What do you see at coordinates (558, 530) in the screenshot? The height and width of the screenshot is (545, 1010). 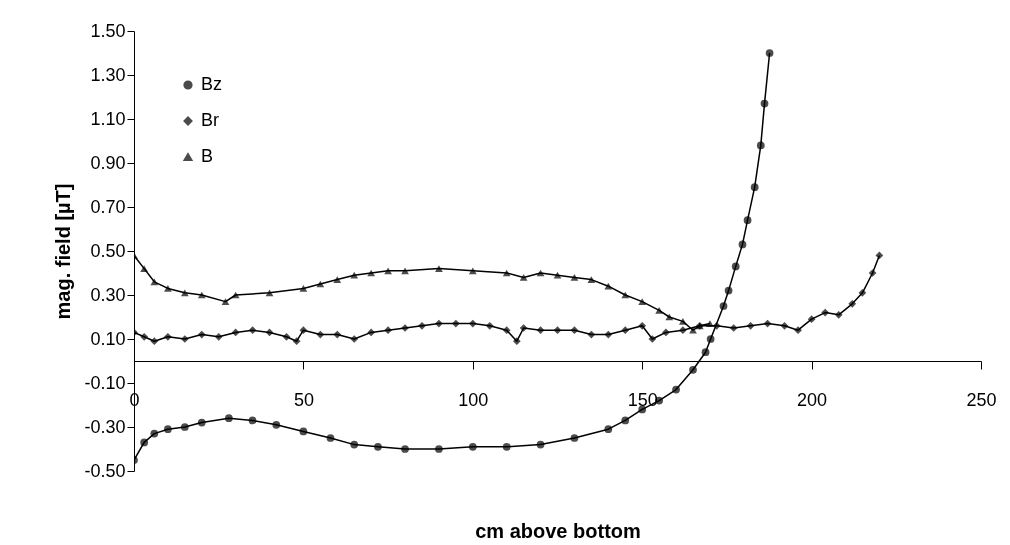 I see `x-axis-title: cm above bottom` at bounding box center [558, 530].